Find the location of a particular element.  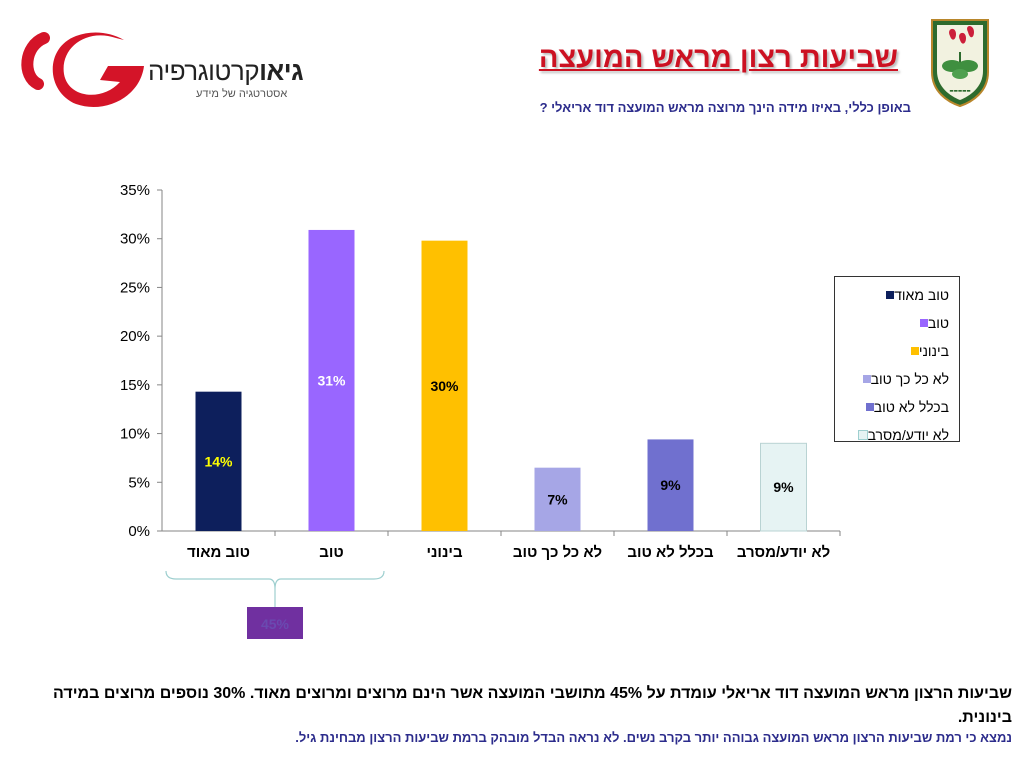

legend-label: לא יודע/מסרב is located at coordinates (908, 435).